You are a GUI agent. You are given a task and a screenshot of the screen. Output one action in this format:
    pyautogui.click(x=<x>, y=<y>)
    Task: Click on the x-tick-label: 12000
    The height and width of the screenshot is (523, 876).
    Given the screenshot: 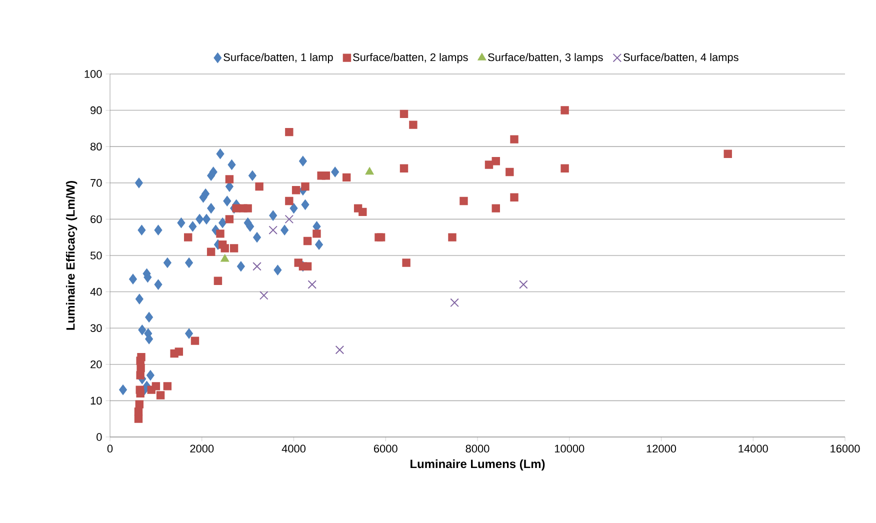 What is the action you would take?
    pyautogui.click(x=661, y=448)
    